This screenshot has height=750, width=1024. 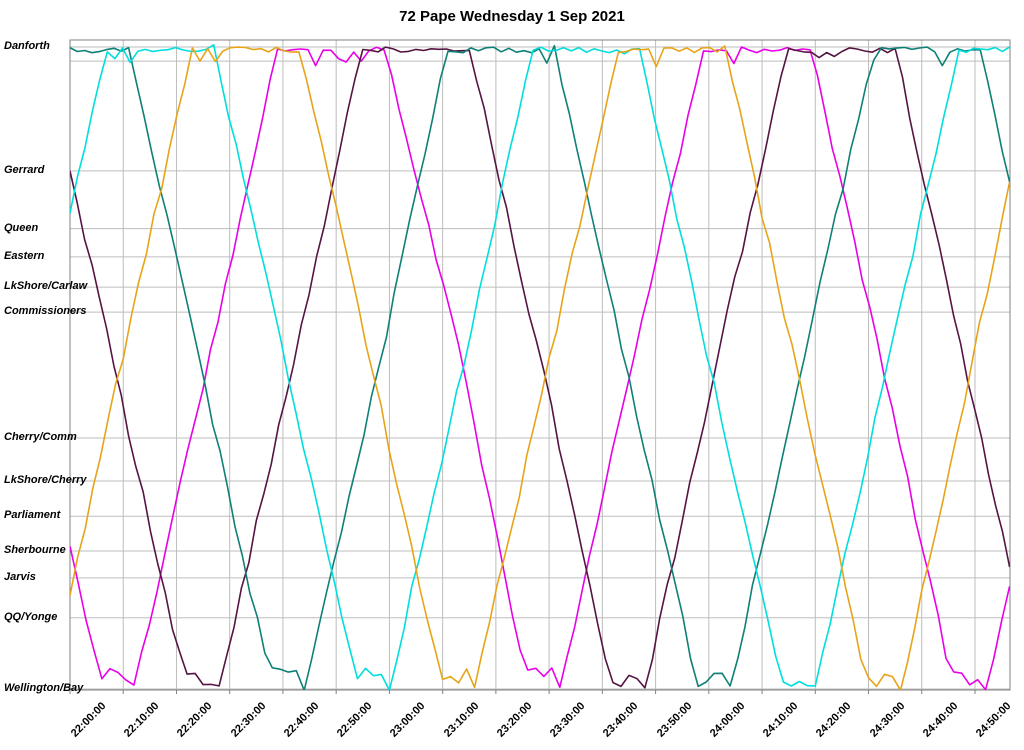 What do you see at coordinates (512, 16) in the screenshot?
I see `chart-title: 72 Pape Wednesday 1 Sep 2021` at bounding box center [512, 16].